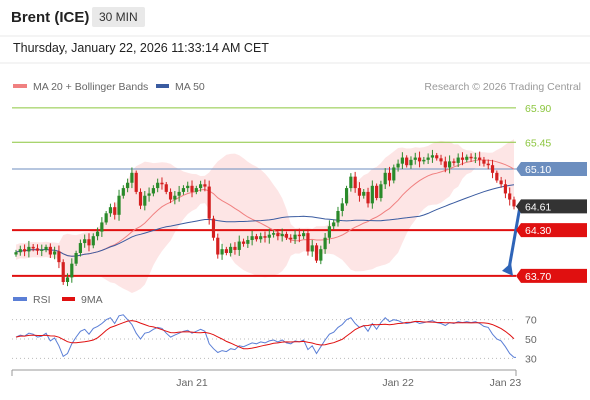  Describe the element at coordinates (118, 17) in the screenshot. I see `timeframe-button: 30 MIN` at that location.